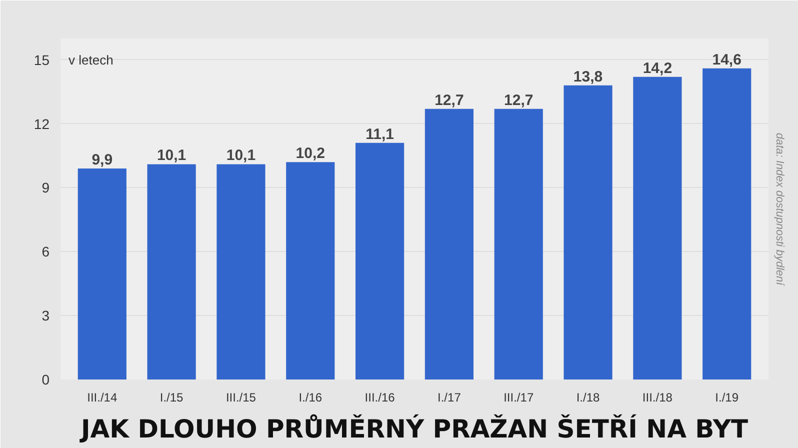  What do you see at coordinates (46, 316) in the screenshot?
I see `y-tick-label: 3` at bounding box center [46, 316].